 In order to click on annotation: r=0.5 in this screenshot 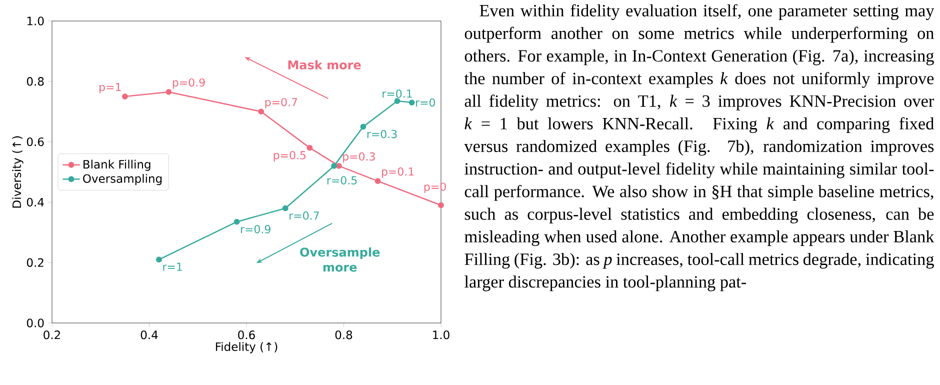, I will do `click(342, 180)`.